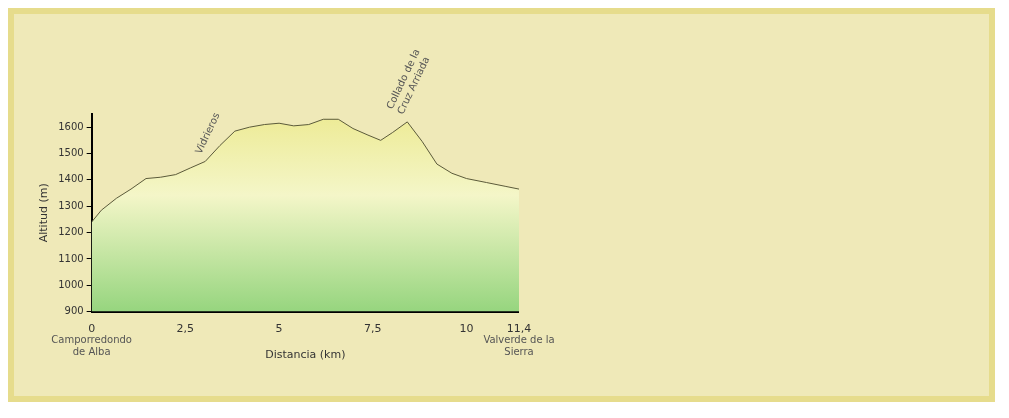  What do you see at coordinates (92, 329) in the screenshot?
I see `x-tick-label: 0` at bounding box center [92, 329].